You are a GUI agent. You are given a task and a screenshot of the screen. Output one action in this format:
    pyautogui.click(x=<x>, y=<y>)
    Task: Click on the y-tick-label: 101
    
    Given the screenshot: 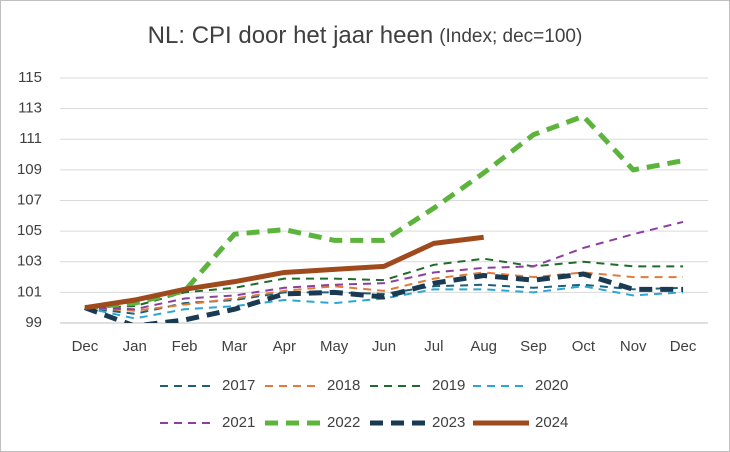 What is the action you would take?
    pyautogui.click(x=29, y=291)
    